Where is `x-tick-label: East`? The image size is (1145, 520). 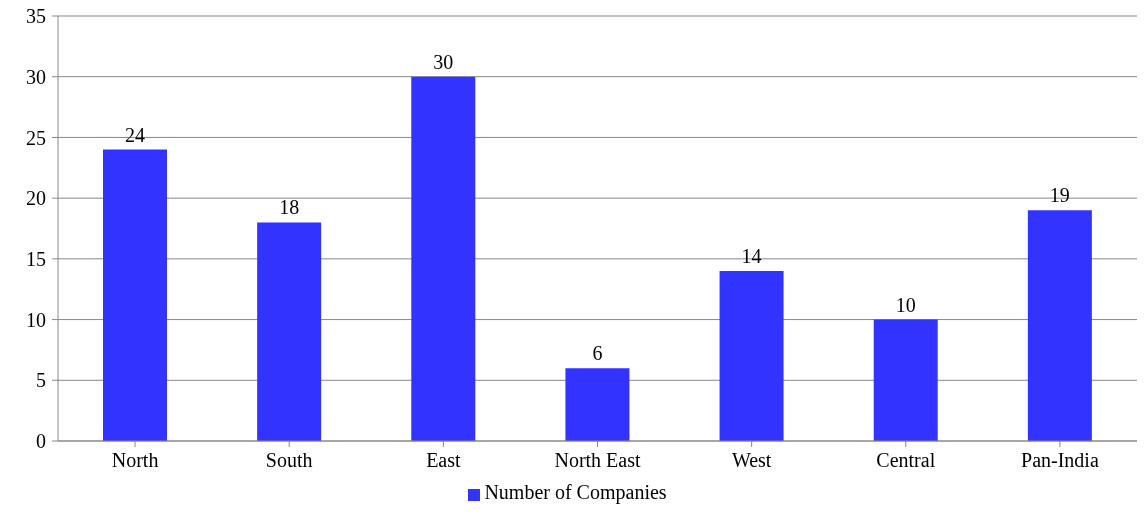 x-tick-label: East is located at coordinates (444, 460).